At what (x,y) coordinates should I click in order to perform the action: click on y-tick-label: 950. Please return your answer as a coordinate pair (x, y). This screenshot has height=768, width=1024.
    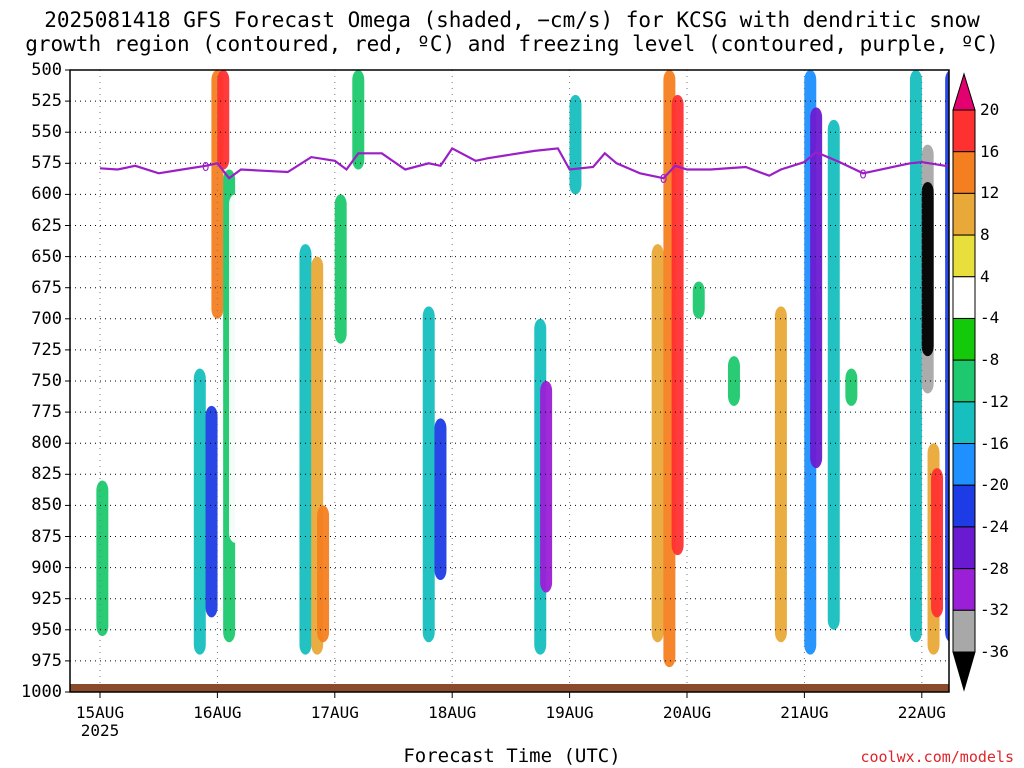
    Looking at the image, I should click on (46, 629).